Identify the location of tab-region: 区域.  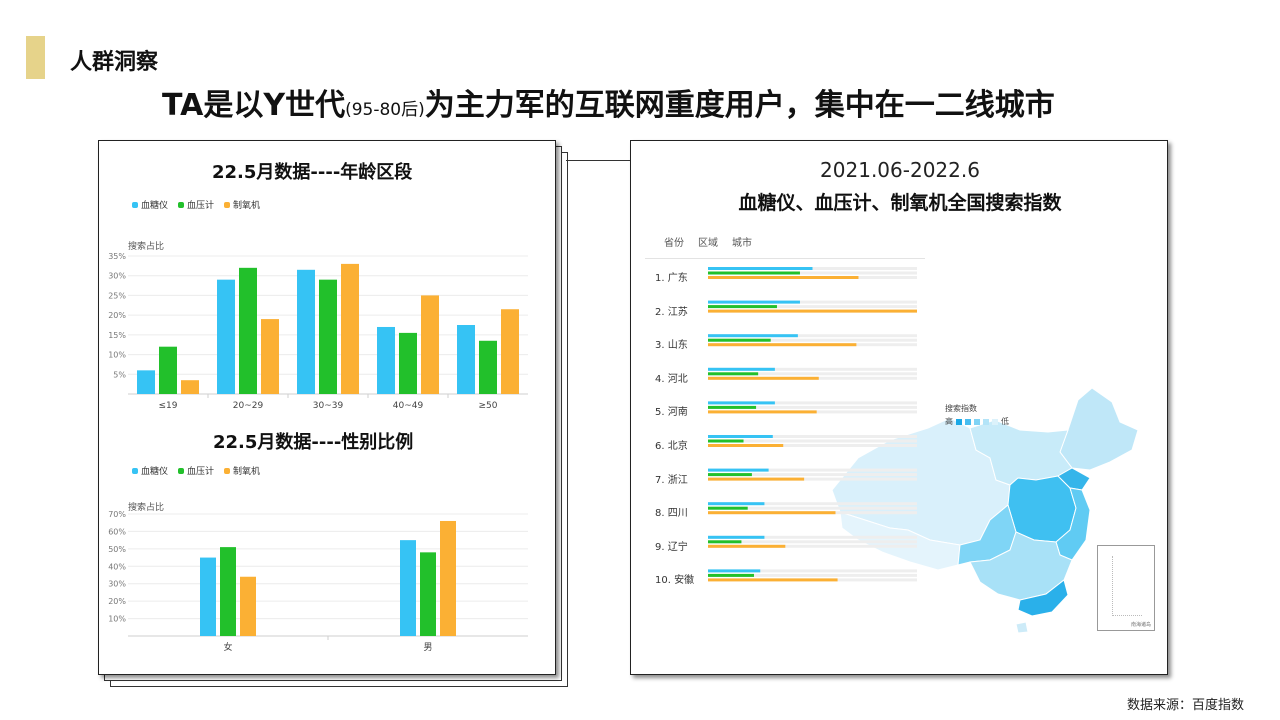
(708, 243).